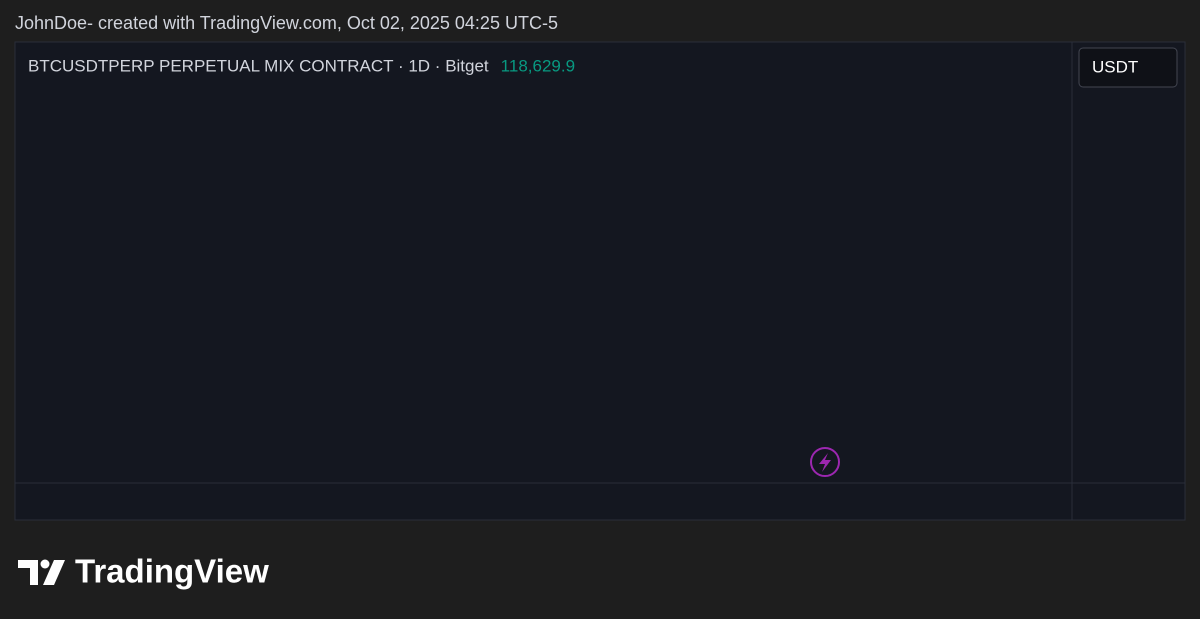 The image size is (1200, 619). I want to click on currency-label: USDT, so click(1115, 66).